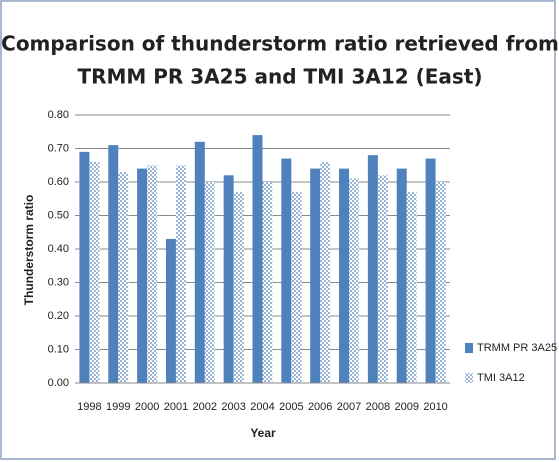 The height and width of the screenshot is (462, 559). What do you see at coordinates (406, 407) in the screenshot?
I see `x-tick-label: 2009` at bounding box center [406, 407].